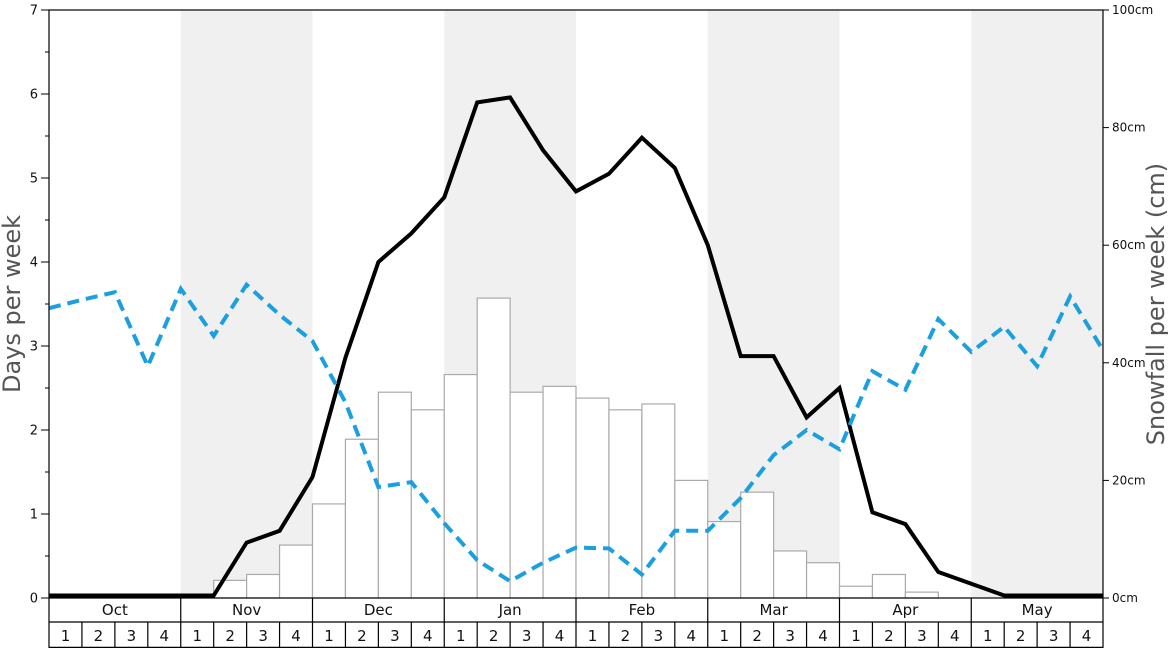 The width and height of the screenshot is (1168, 648). I want to click on y-tick-label: 4, so click(34, 263).